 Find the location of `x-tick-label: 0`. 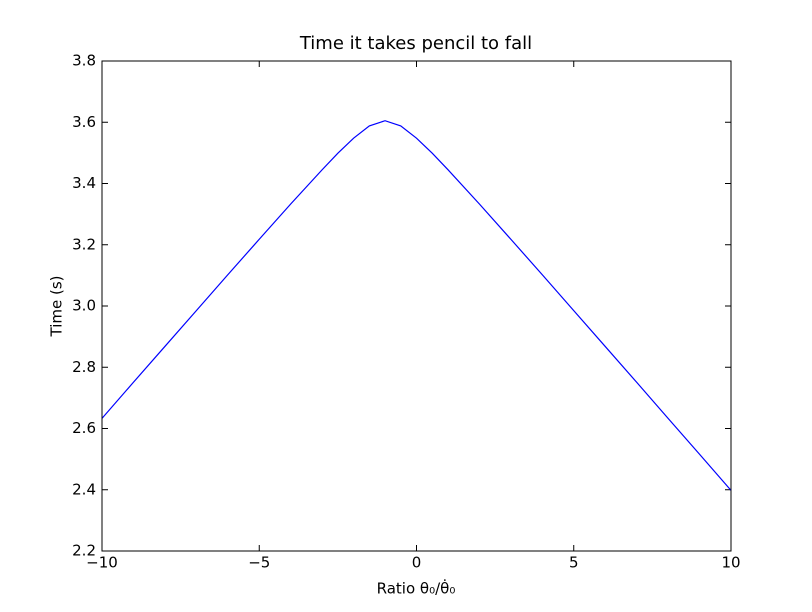

x-tick-label: 0 is located at coordinates (417, 563).